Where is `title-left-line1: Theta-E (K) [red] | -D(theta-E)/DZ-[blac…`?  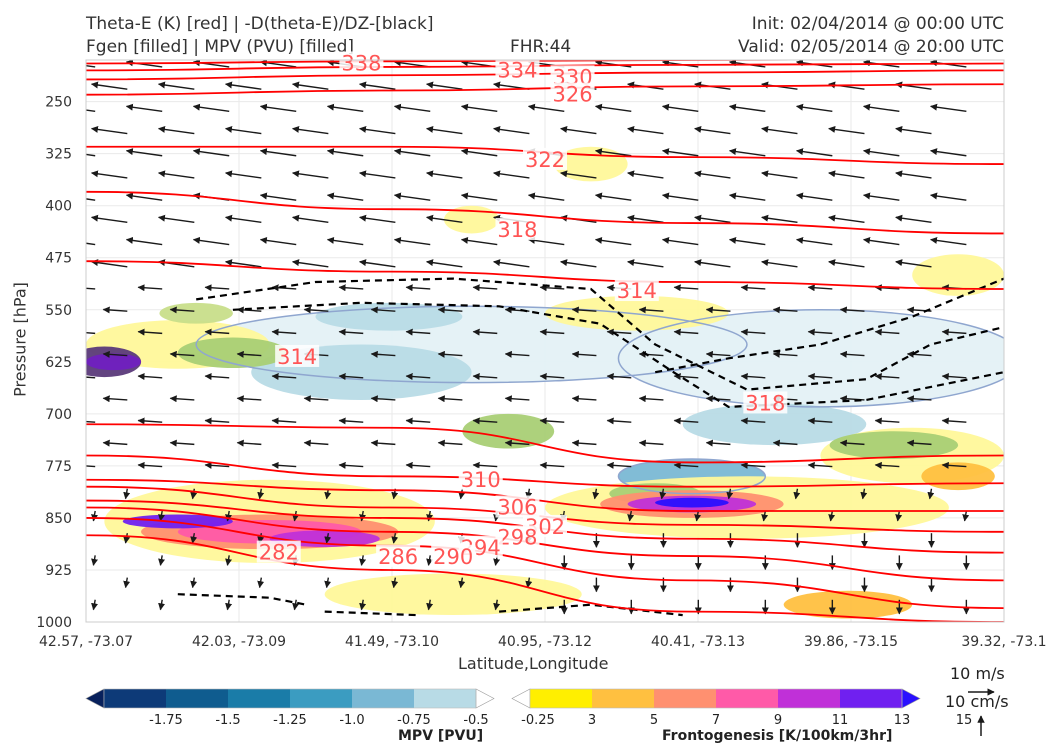
title-left-line1: Theta-E (K) [red] | -D(theta-E)/DZ-[blac… is located at coordinates (260, 24).